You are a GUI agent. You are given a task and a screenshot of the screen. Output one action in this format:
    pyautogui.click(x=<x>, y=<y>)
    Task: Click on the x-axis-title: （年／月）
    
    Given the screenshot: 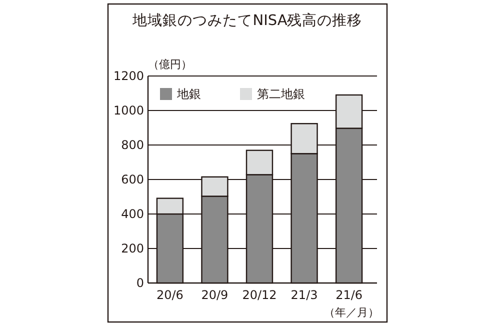 What is the action you would take?
    pyautogui.click(x=351, y=312)
    